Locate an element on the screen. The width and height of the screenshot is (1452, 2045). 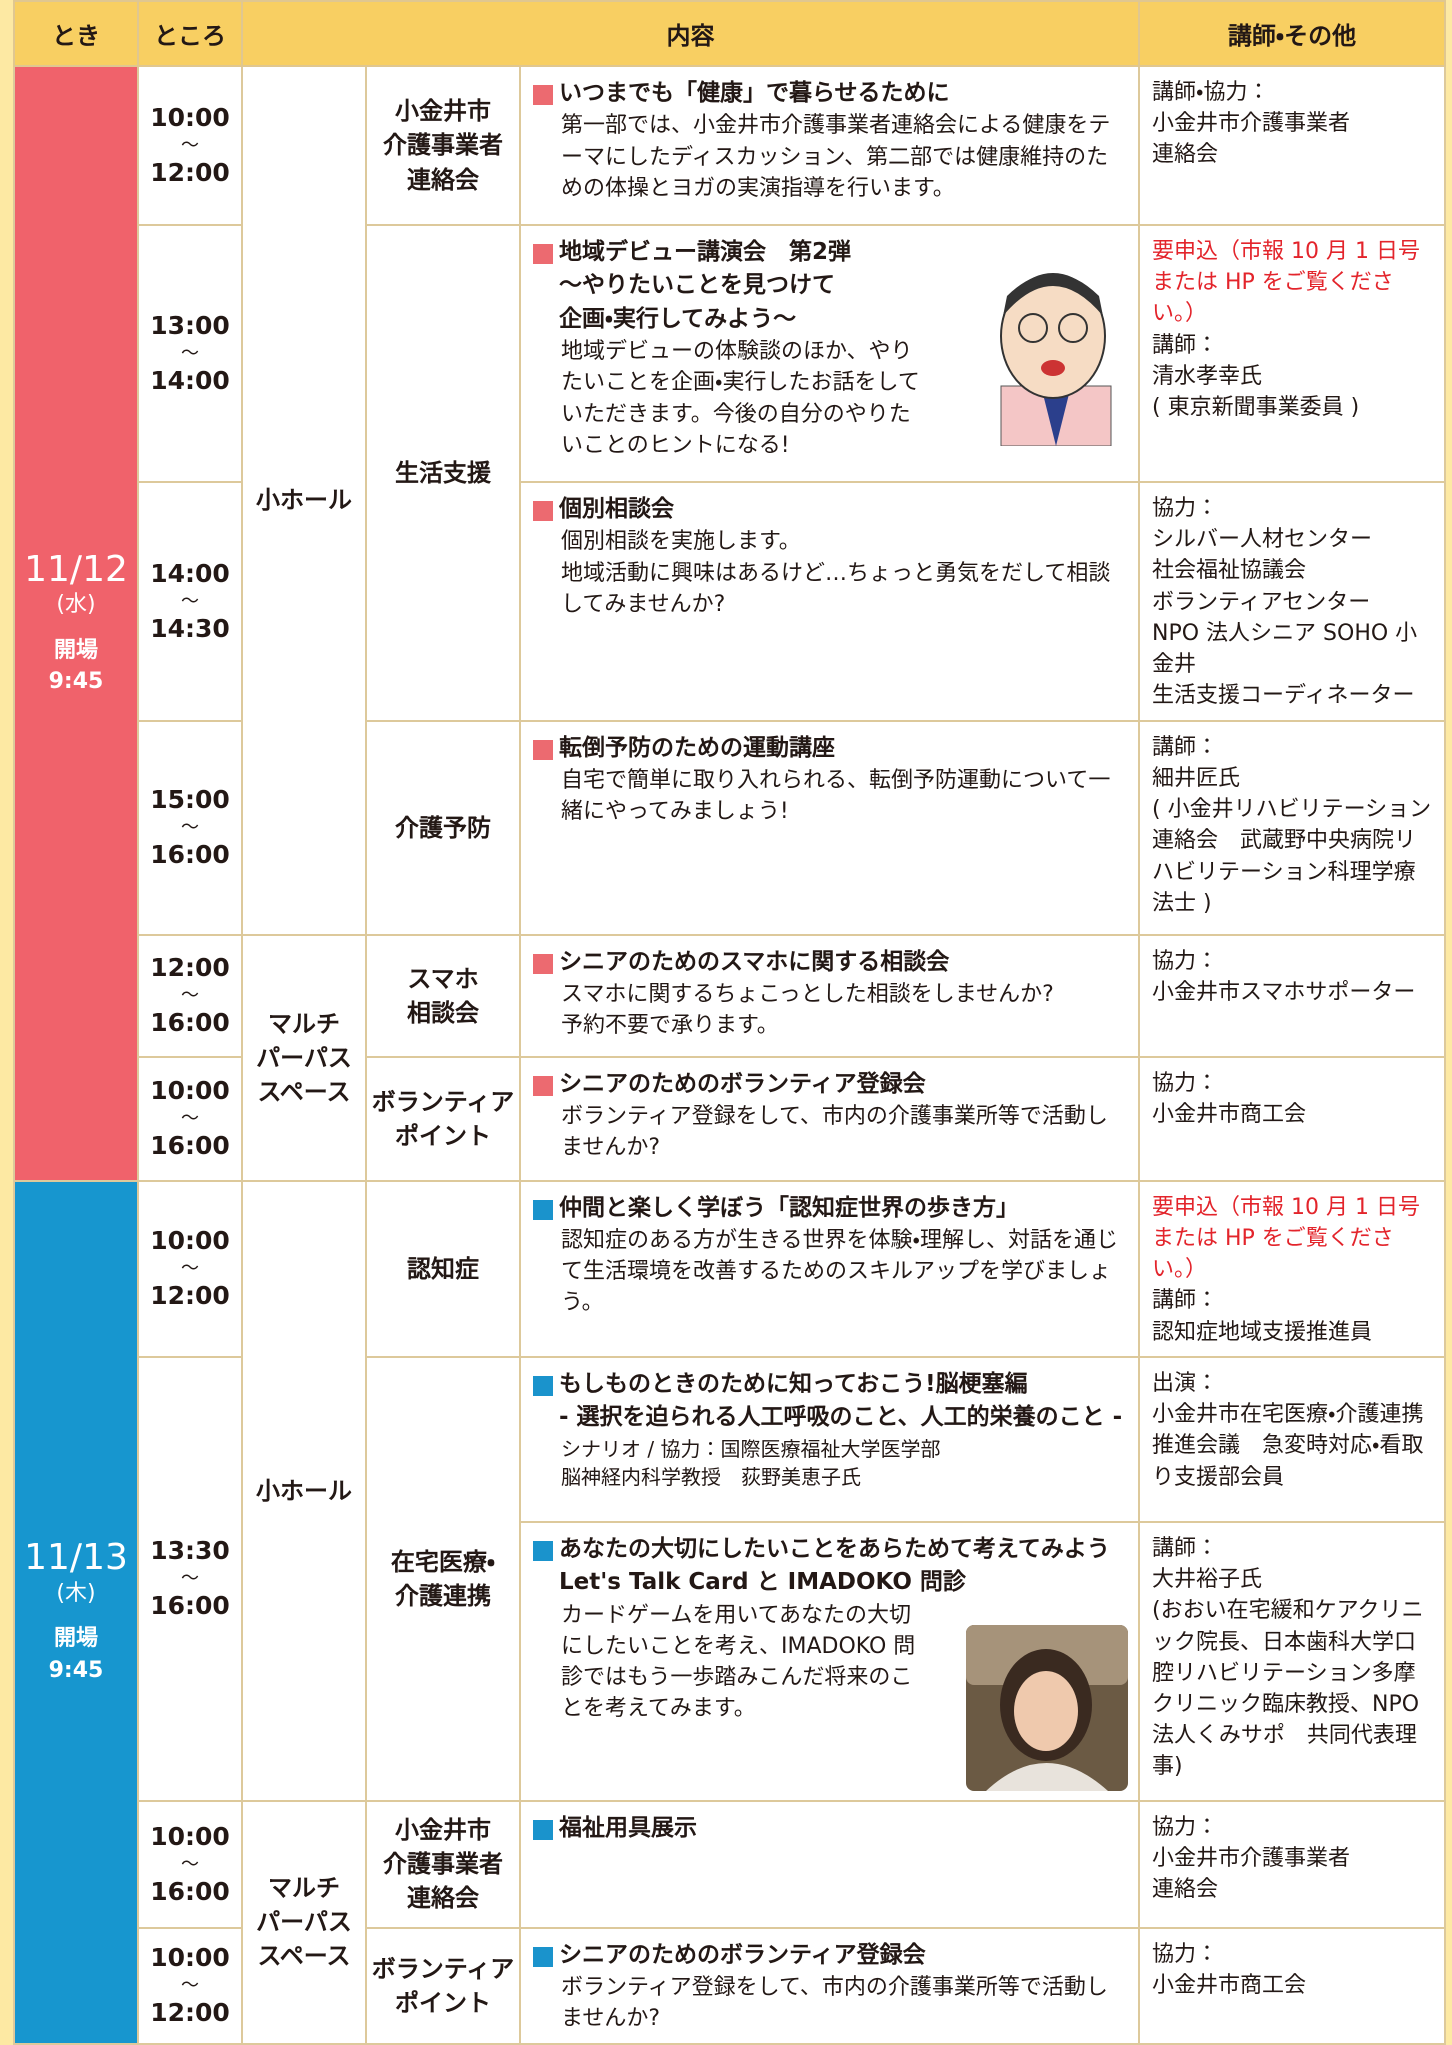
text-line-group: 小ホール is located at coordinates (304, 1491).